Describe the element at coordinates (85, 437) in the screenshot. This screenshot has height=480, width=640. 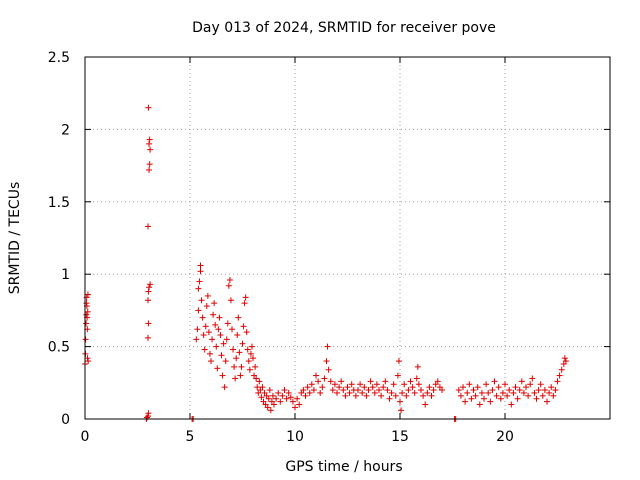
I see `x-tick-label: 0` at that location.